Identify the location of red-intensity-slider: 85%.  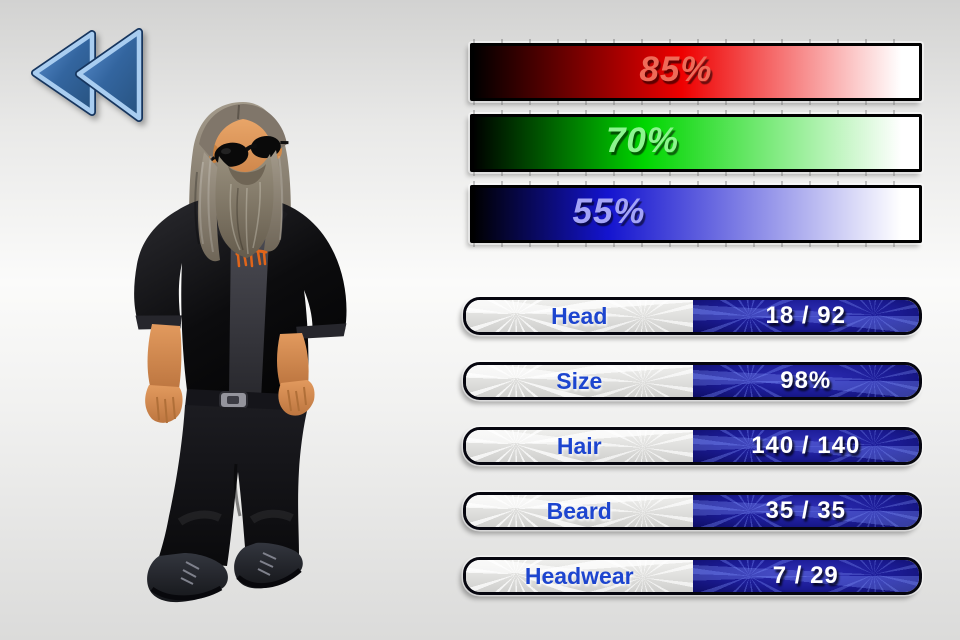
(696, 72).